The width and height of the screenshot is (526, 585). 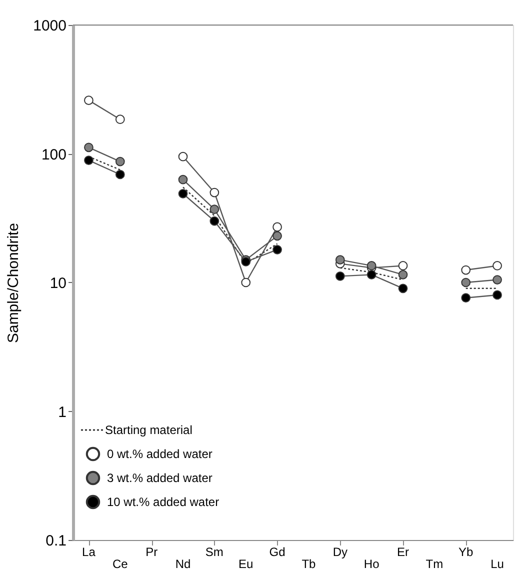 I want to click on x-tick-label: Gd, so click(x=277, y=552).